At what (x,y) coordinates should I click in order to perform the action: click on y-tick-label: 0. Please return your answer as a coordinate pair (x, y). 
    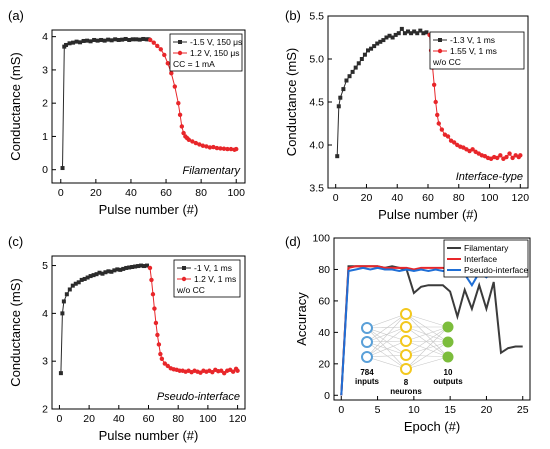
    Looking at the image, I should click on (45, 170).